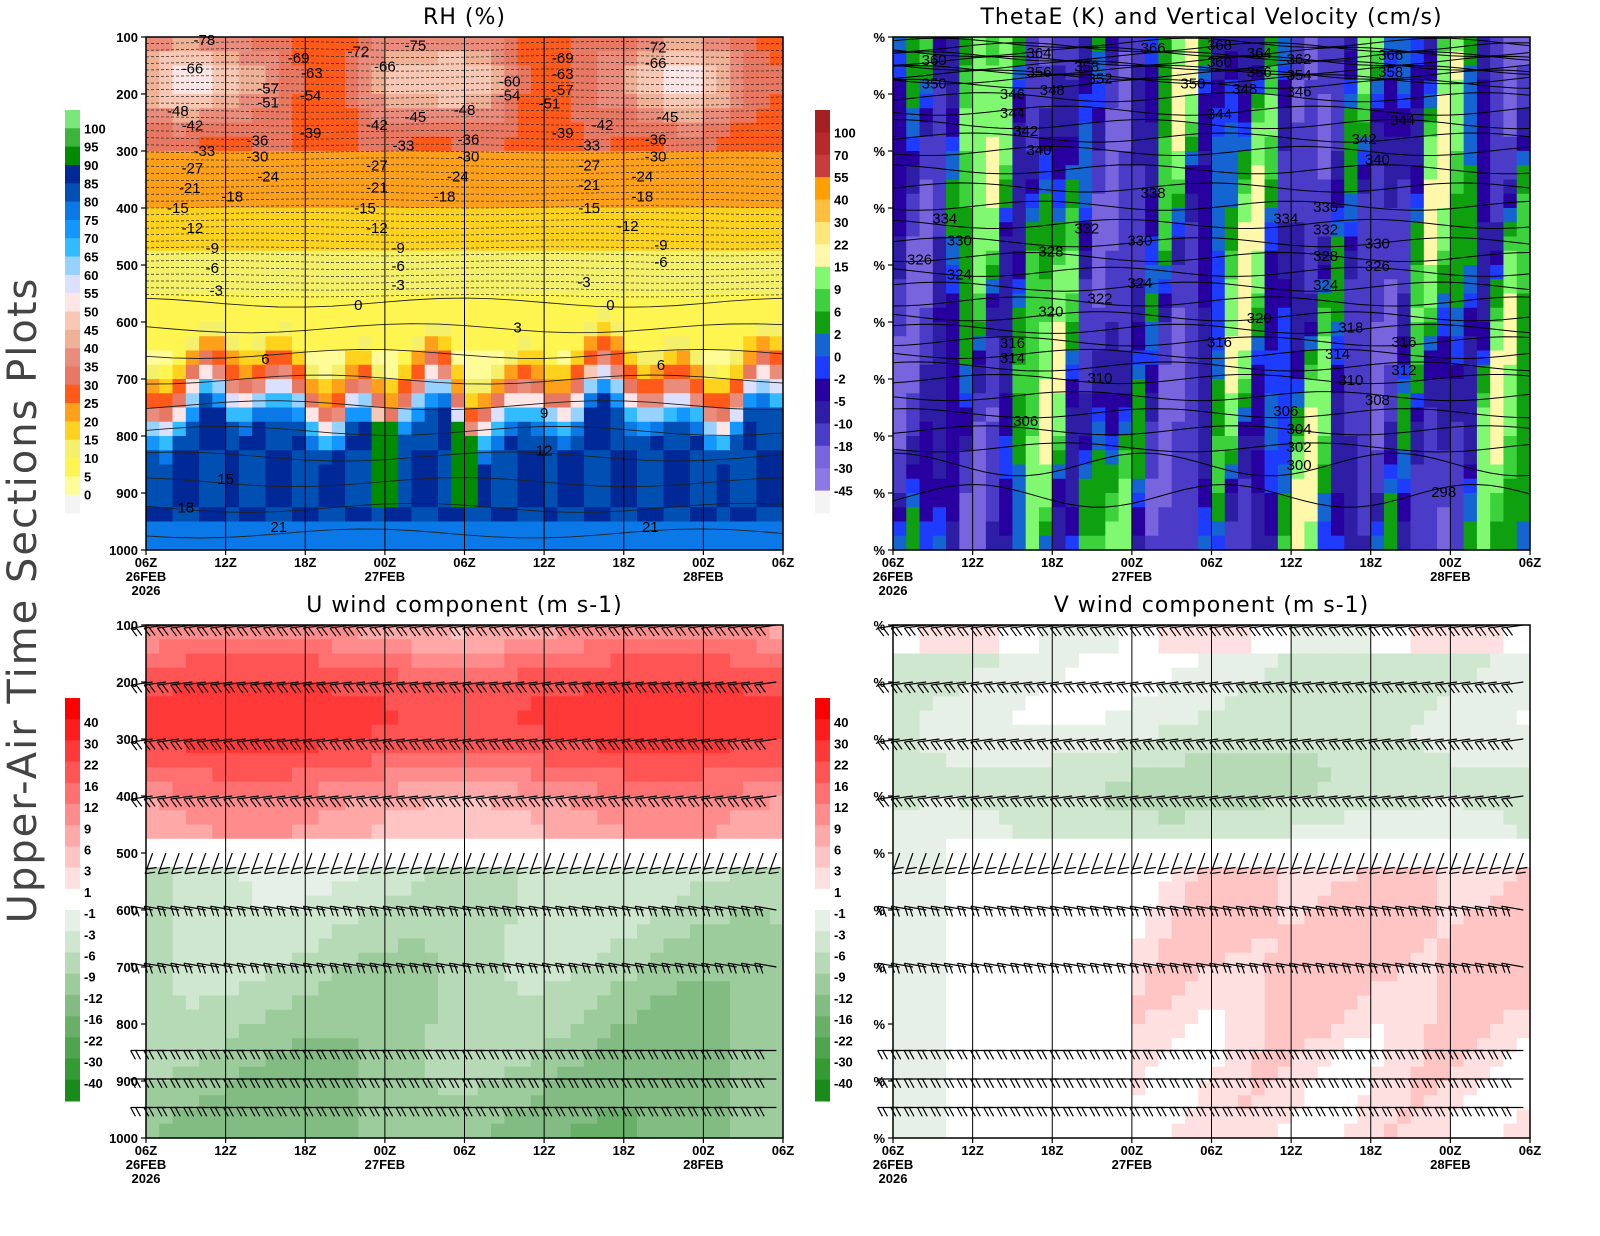 The image size is (1600, 1236). What do you see at coordinates (1153, 48) in the screenshot?
I see `contour-label: 366` at bounding box center [1153, 48].